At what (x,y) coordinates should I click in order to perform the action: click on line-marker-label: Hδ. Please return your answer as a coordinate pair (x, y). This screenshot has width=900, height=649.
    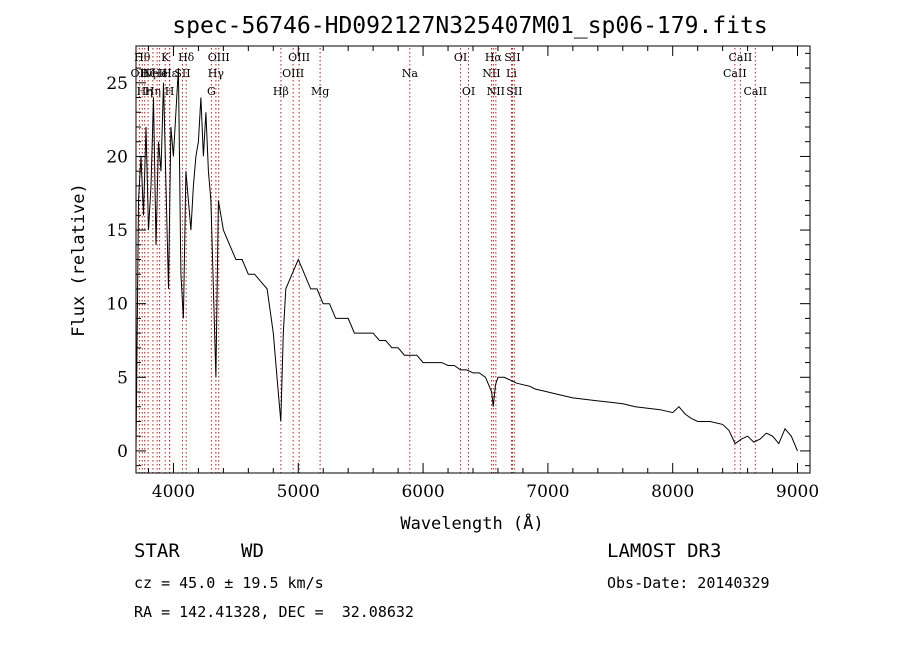
    Looking at the image, I should click on (186, 57).